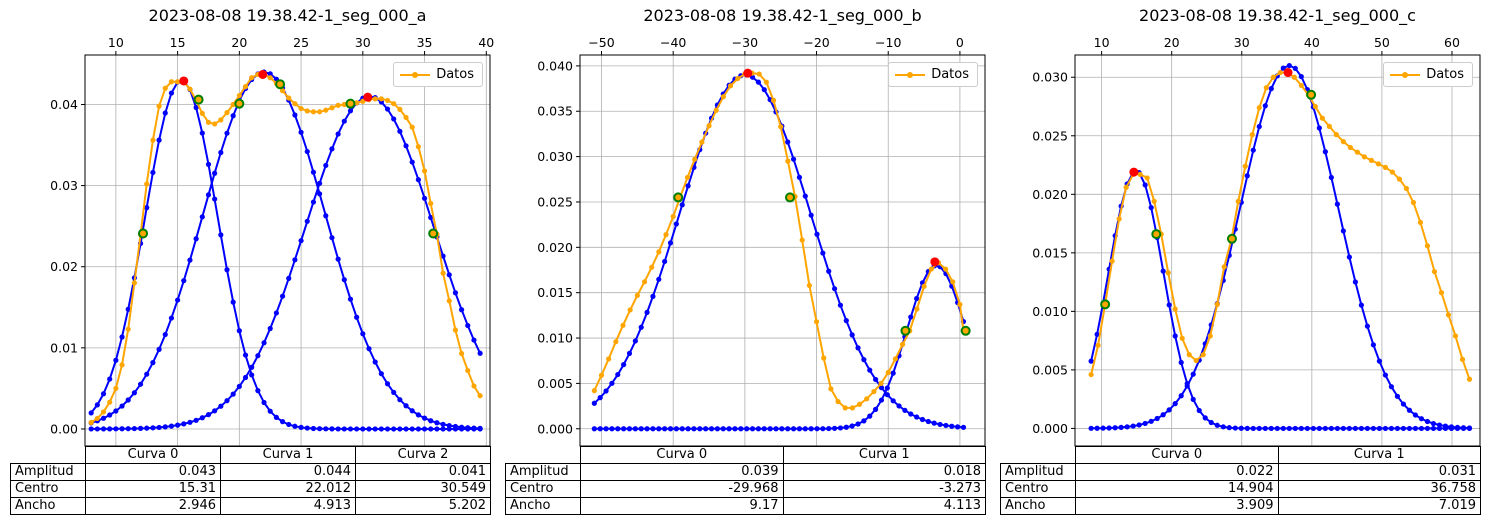  What do you see at coordinates (178, 42) in the screenshot?
I see `x-tick-label: 15` at bounding box center [178, 42].